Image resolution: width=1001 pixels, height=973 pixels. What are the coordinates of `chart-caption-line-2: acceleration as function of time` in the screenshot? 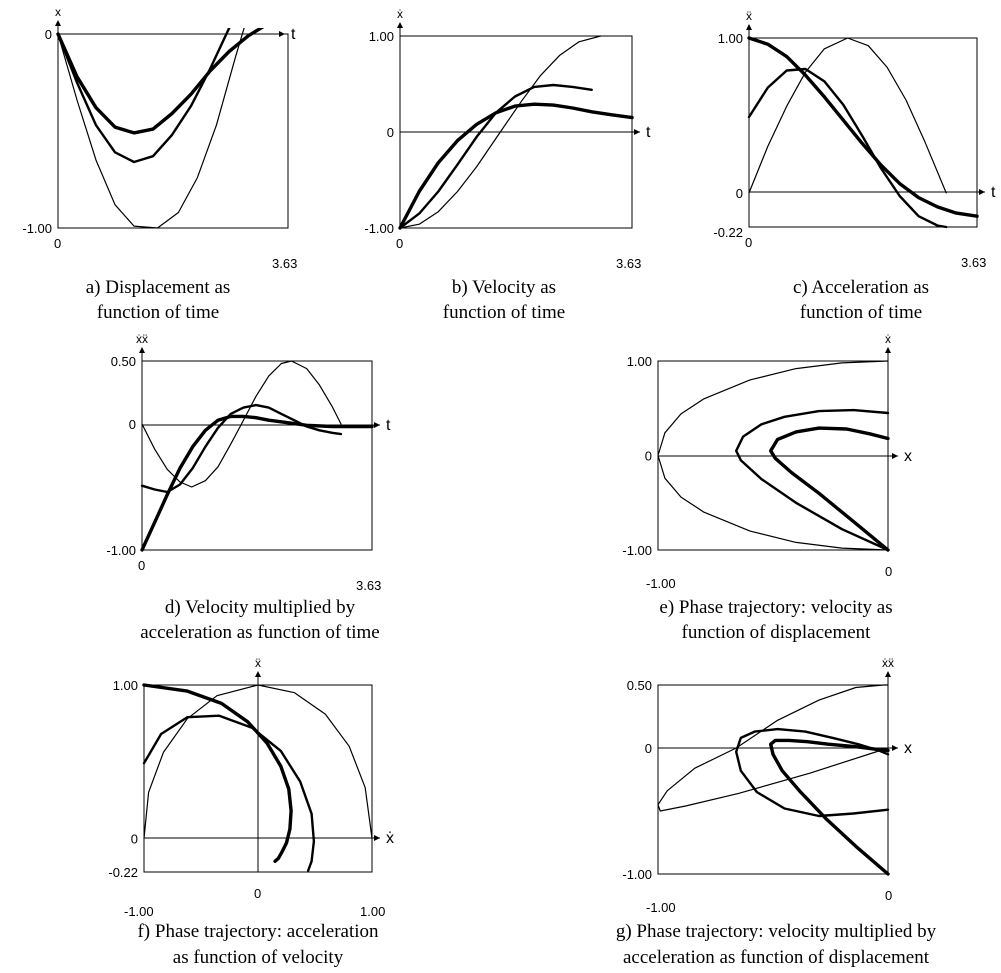 It's located at (260, 632).